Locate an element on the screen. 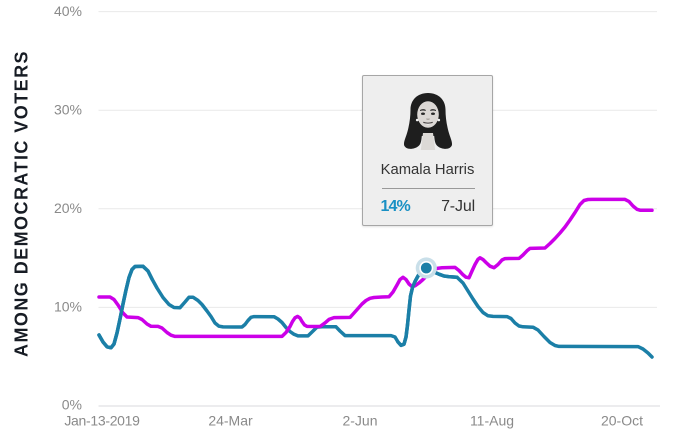 This screenshot has width=680, height=444. svg-text: AMONG DEMOCRATIC VOTERS is located at coordinates (22, 203).